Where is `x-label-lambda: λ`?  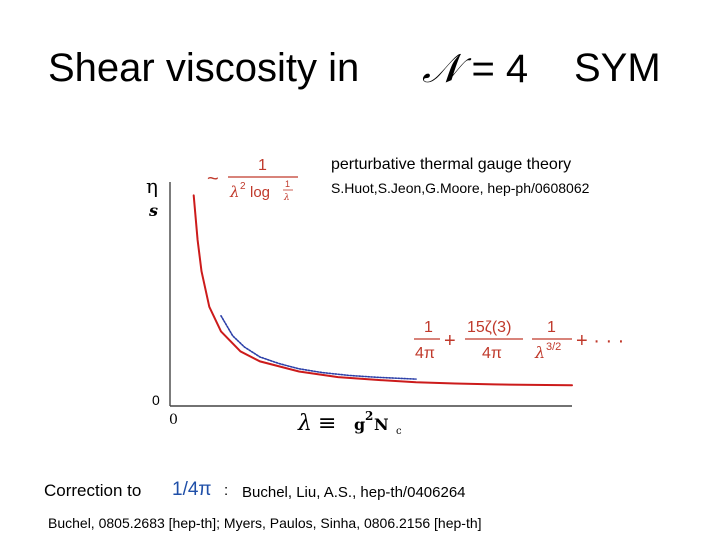 x-label-lambda: λ is located at coordinates (304, 423).